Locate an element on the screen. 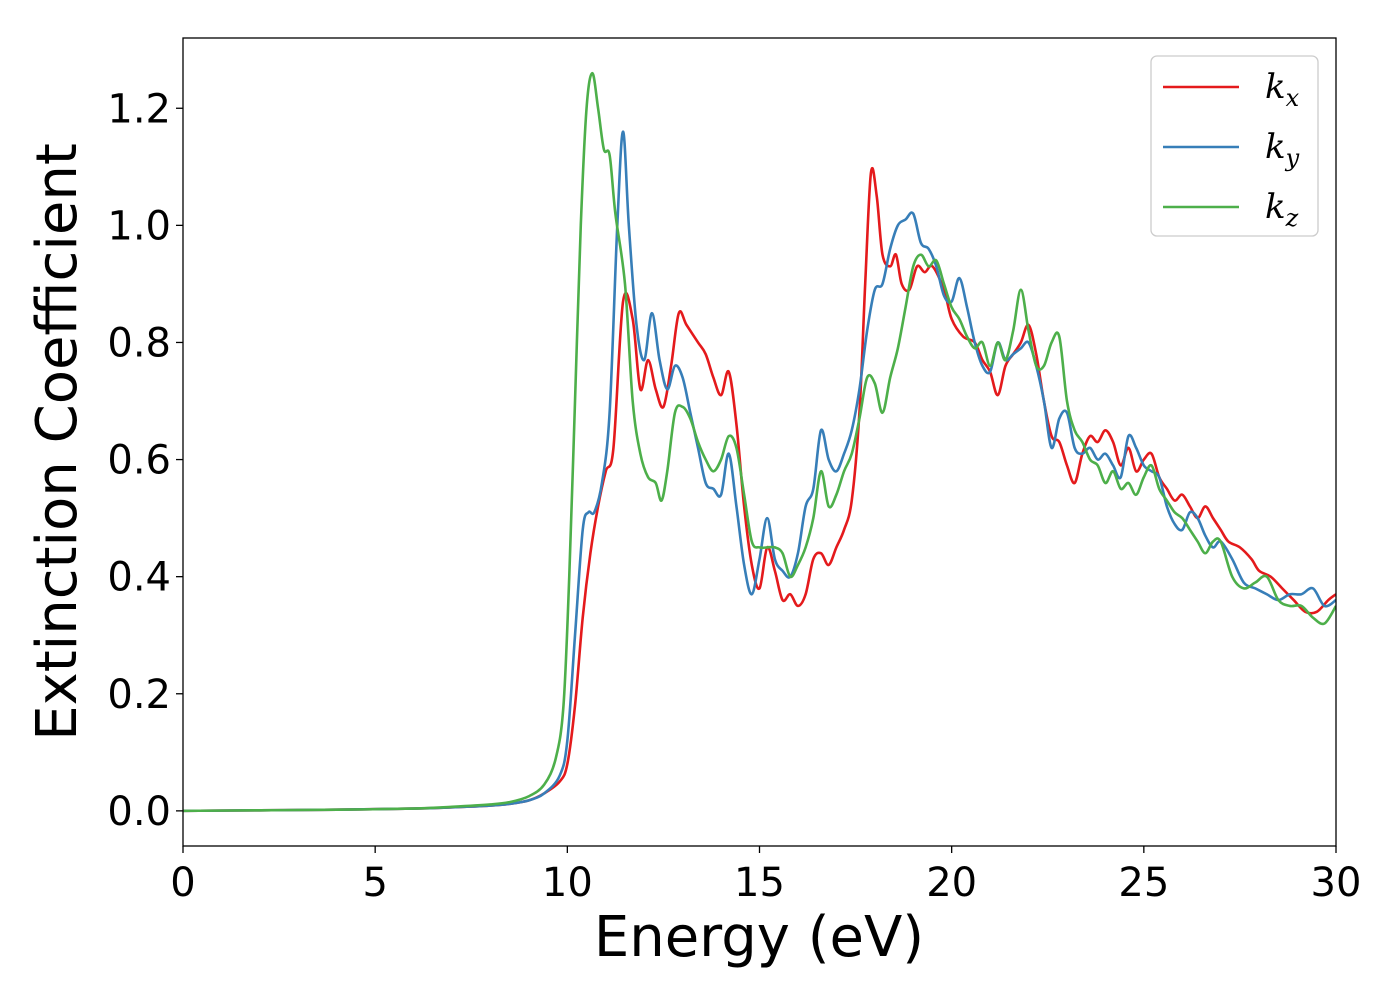 The width and height of the screenshot is (1400, 1000). x-axis-ticks: 0 5 10 15 20 25 30 is located at coordinates (765, 876).